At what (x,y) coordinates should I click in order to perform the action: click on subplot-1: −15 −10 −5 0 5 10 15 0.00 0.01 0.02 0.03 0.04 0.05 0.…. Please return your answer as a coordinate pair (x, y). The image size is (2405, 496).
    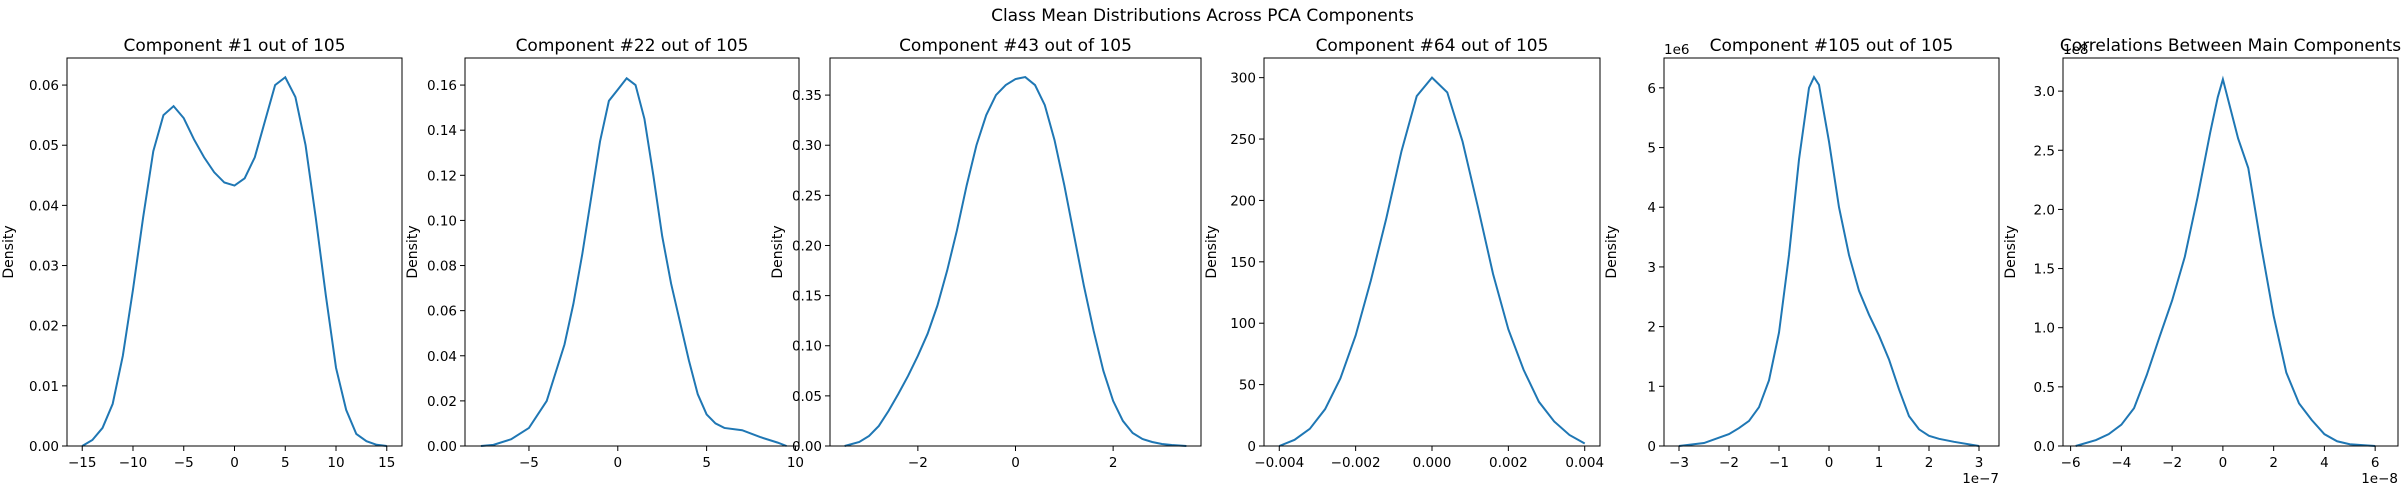
    Looking at the image, I should click on (202, 253).